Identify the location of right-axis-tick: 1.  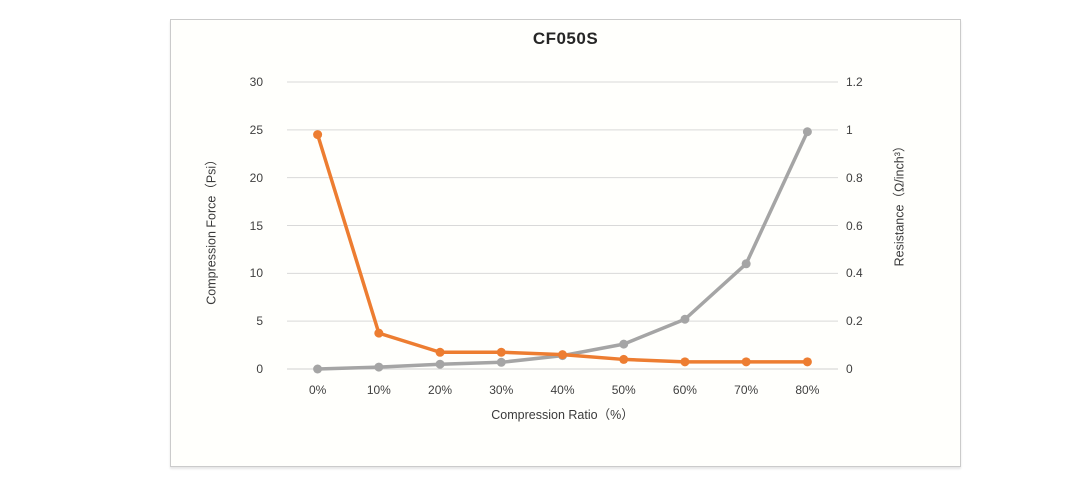
(849, 129).